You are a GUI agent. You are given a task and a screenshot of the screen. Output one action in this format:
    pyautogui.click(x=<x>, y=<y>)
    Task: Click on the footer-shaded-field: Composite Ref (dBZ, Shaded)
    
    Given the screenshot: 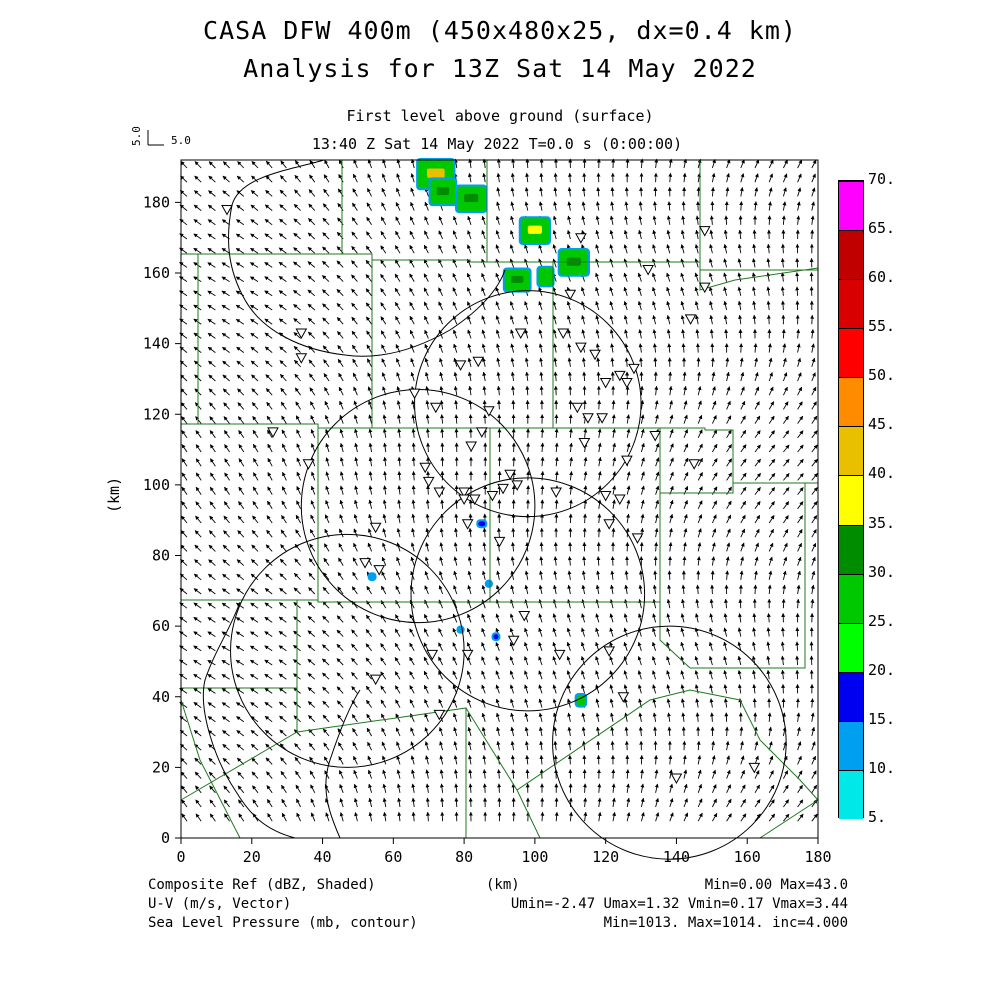 What is the action you would take?
    pyautogui.click(x=262, y=885)
    